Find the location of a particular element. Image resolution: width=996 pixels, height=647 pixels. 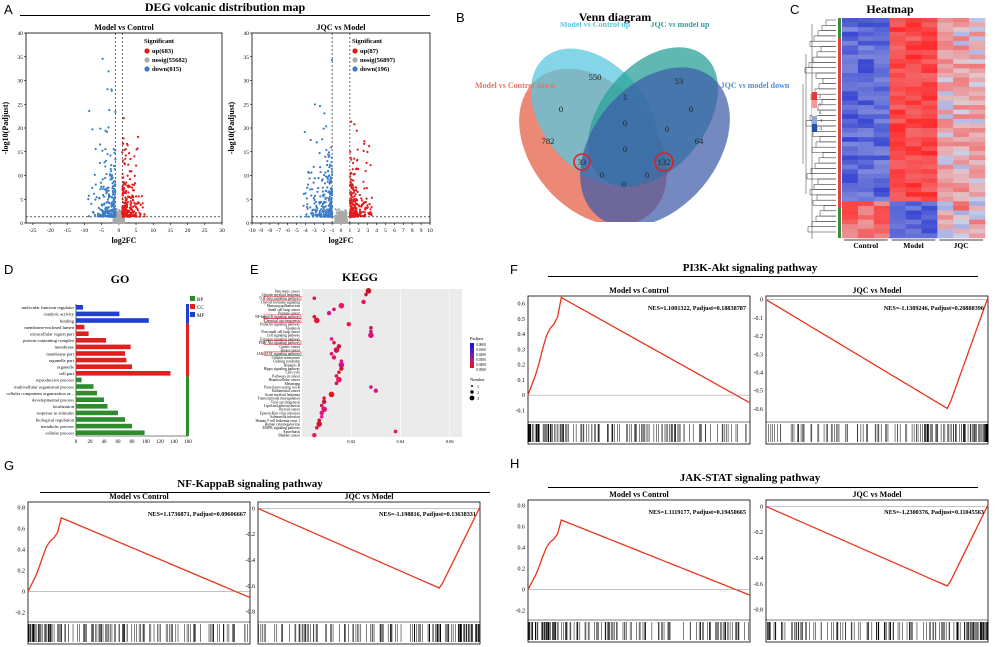

x-tick: -3 is located at coordinates (314, 231).